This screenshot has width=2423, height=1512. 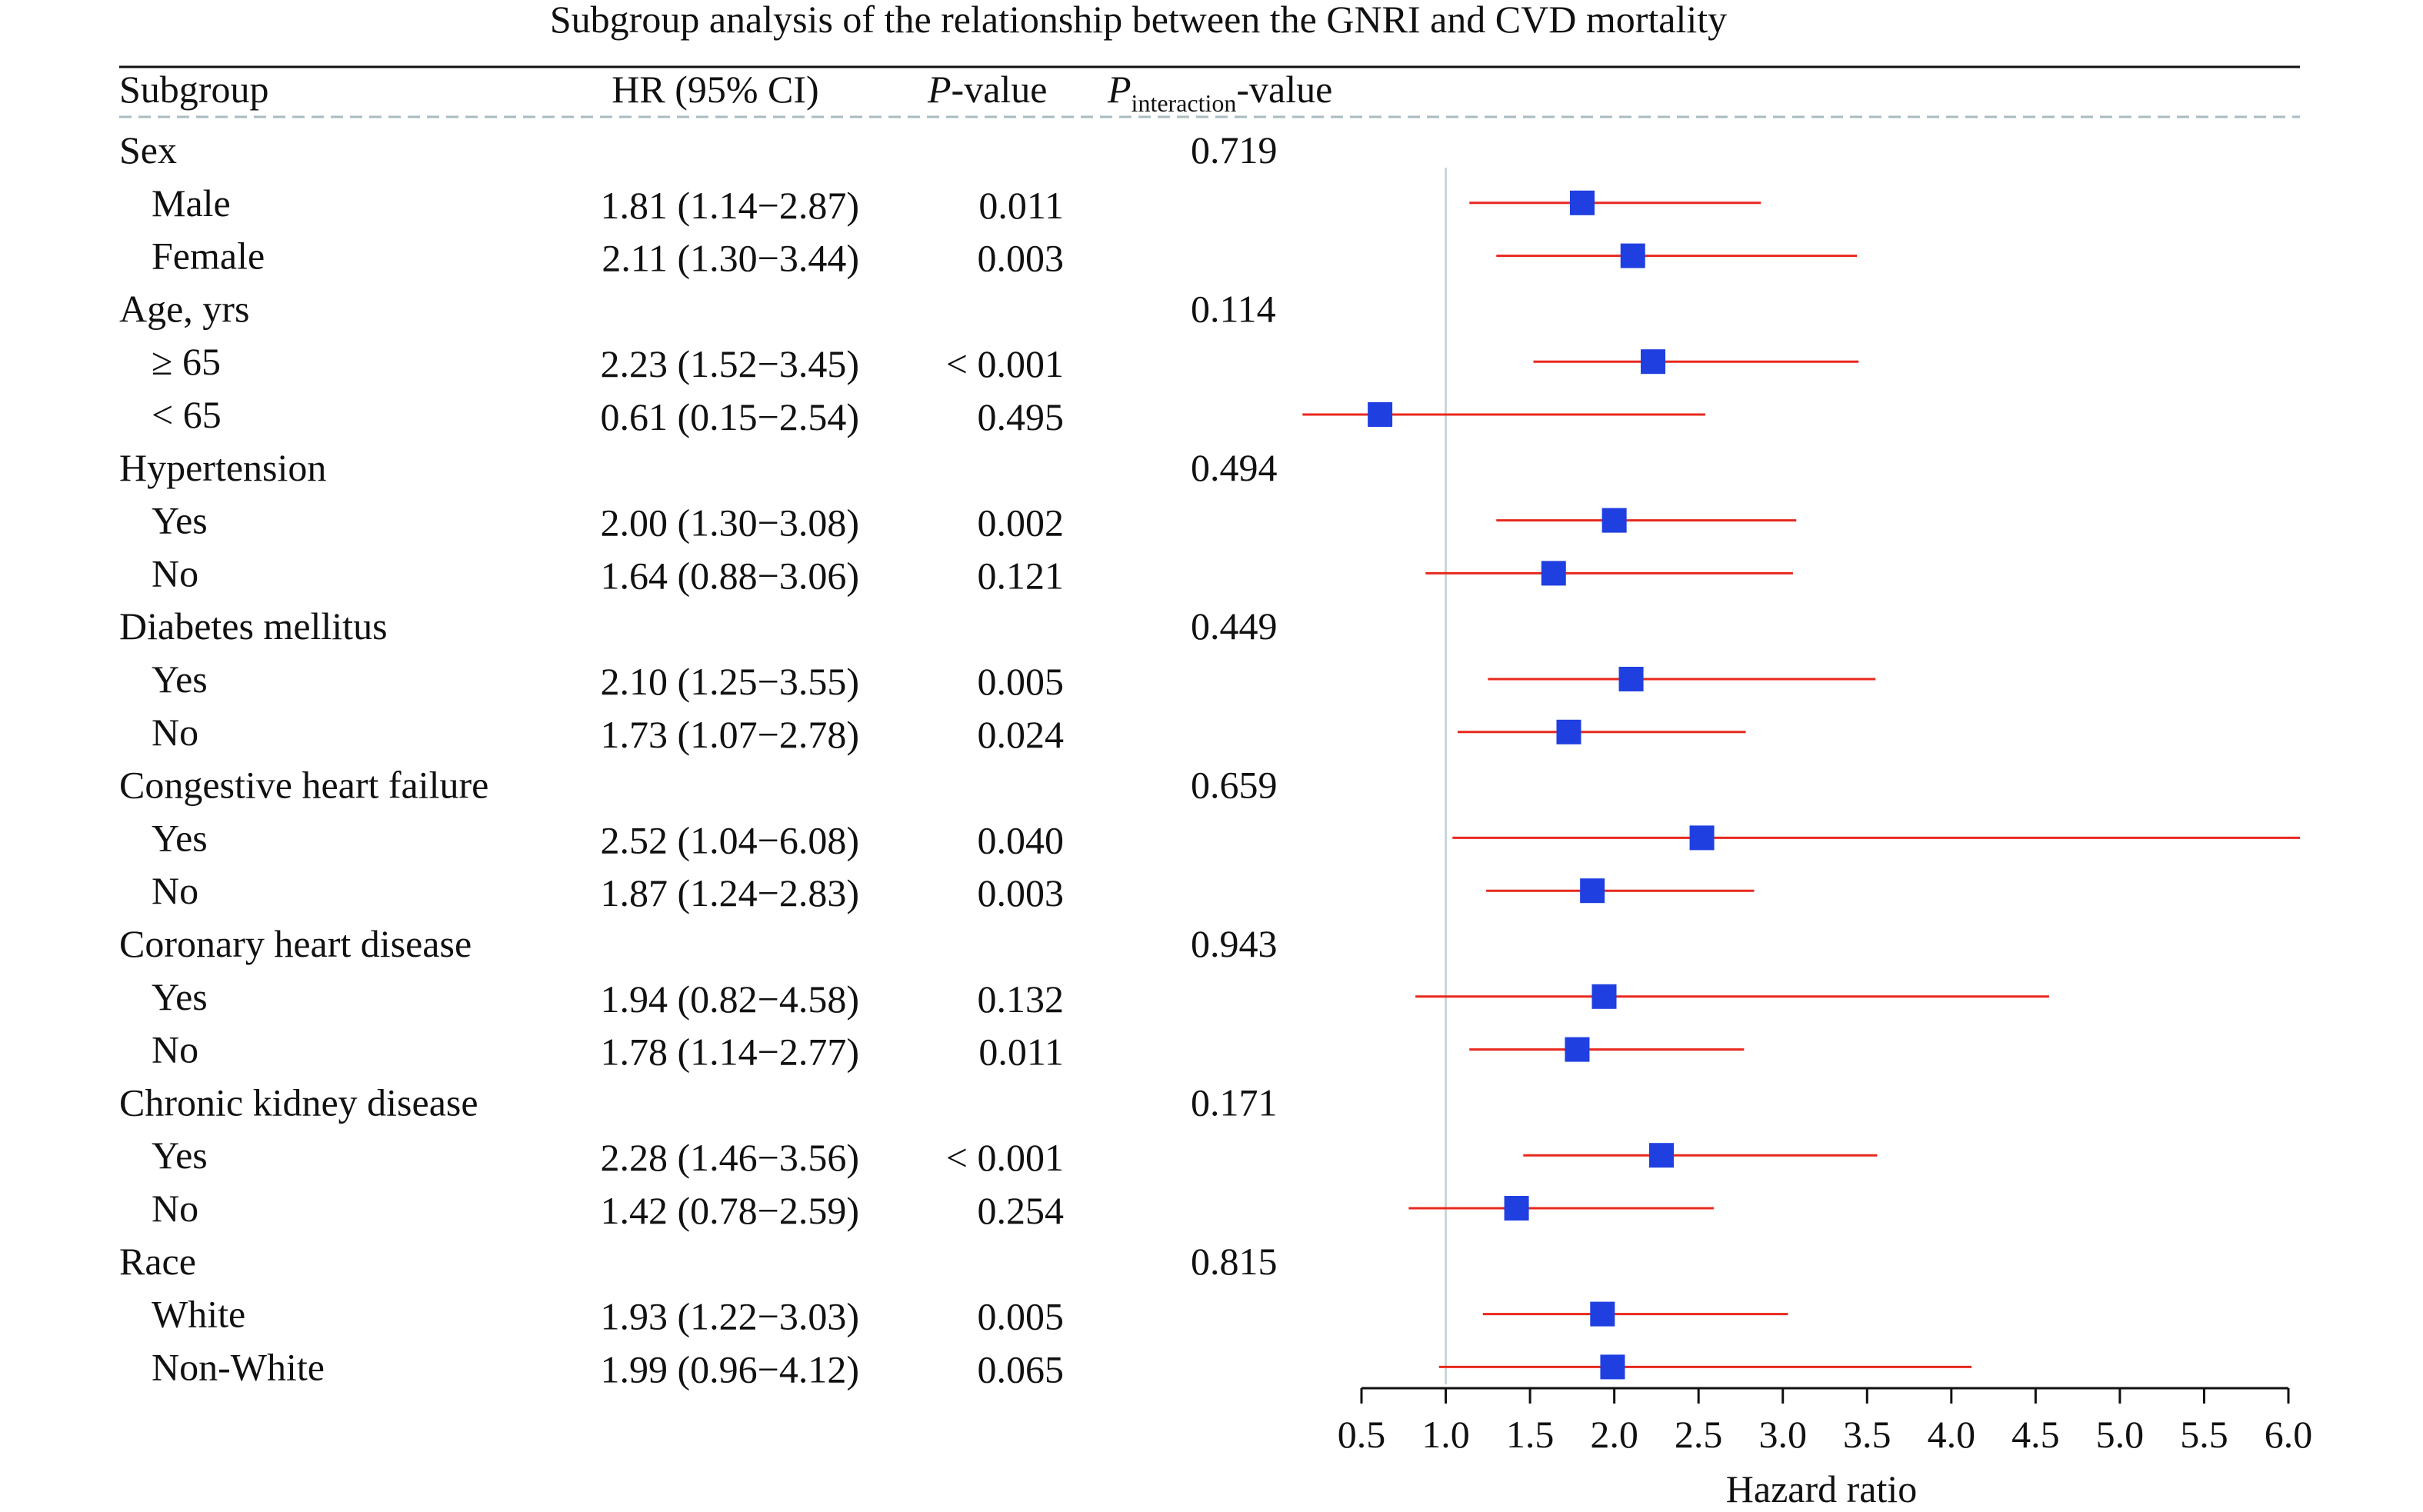 What do you see at coordinates (1825, 1422) in the screenshot?
I see `x-axis-ticks: 0.5 1.0 1.5 2.0 2.5 3.0 3.5 4.0 4.5 5.0 5.5 6.0` at bounding box center [1825, 1422].